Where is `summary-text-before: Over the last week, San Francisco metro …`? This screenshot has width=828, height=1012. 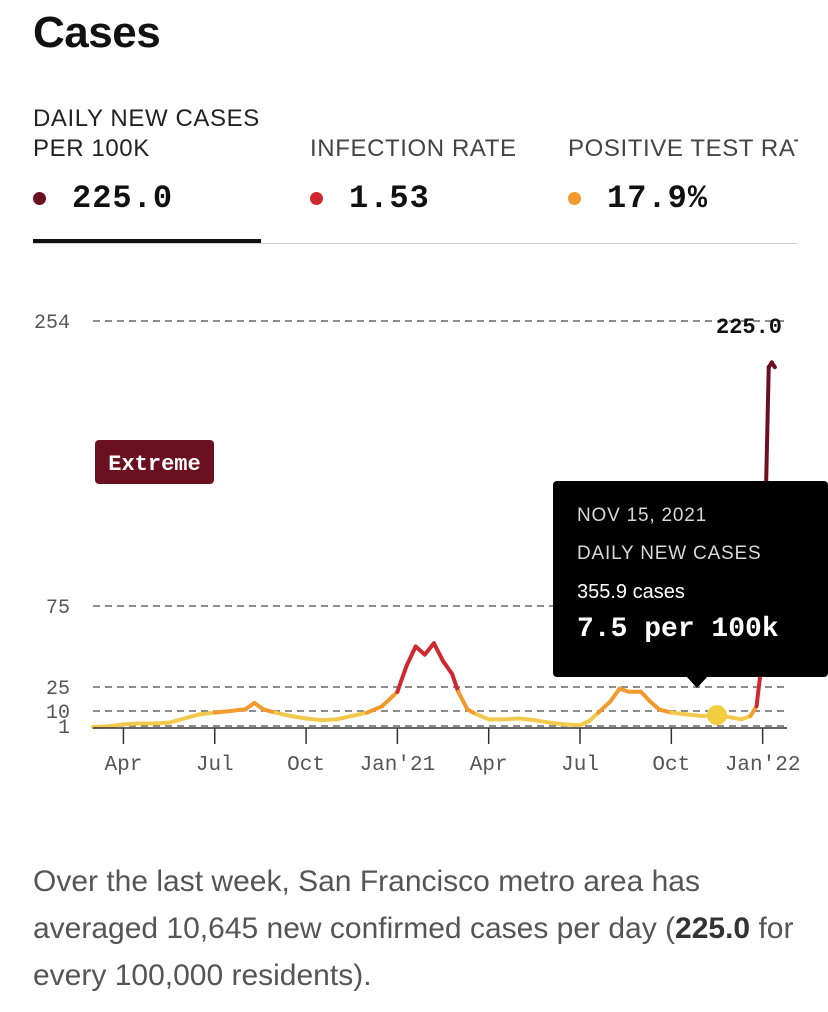 summary-text-before: Over the last week, San Francisco metro … is located at coordinates (366, 905).